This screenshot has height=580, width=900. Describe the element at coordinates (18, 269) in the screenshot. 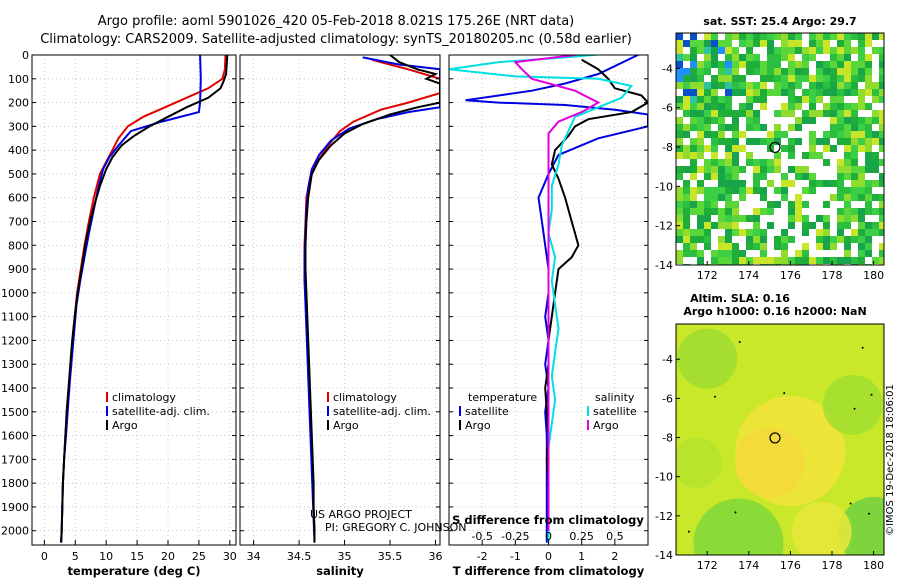

I see `depth-tick-label: 900` at that location.